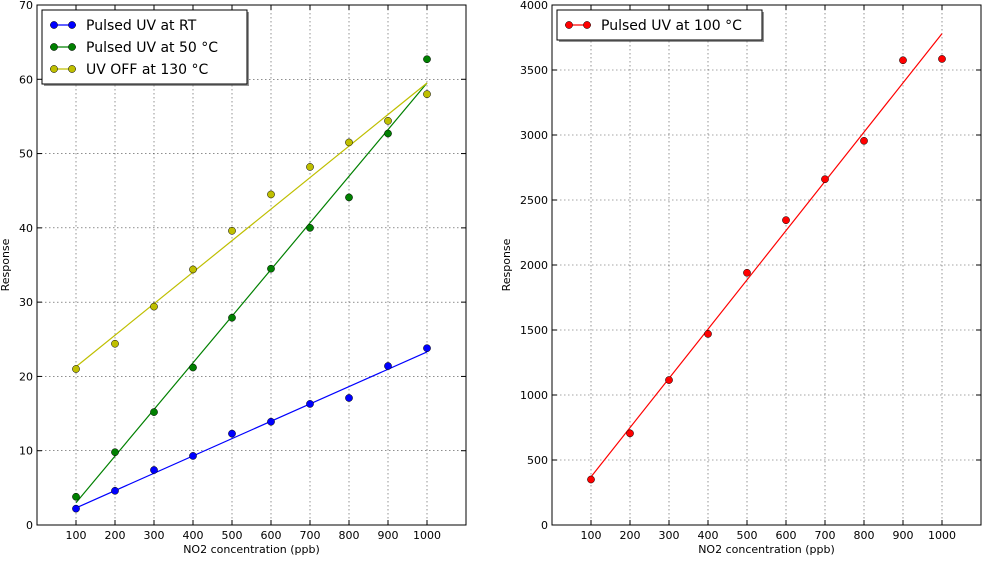  I want to click on y-tick-label: 500, so click(537, 460).